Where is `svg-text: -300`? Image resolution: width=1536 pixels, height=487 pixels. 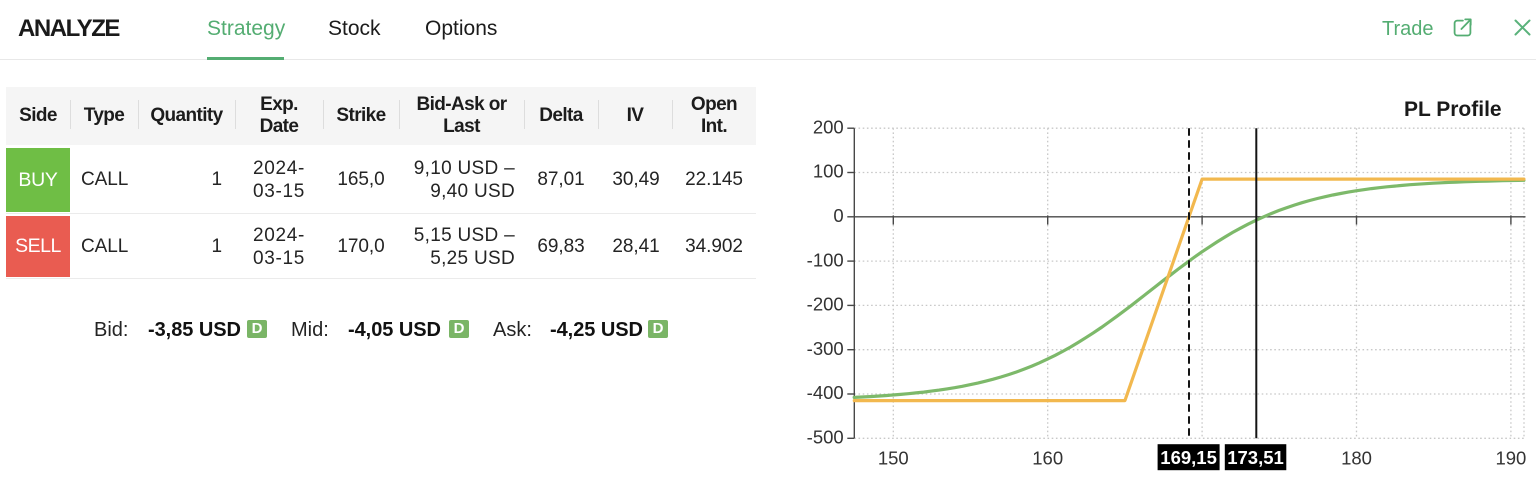 svg-text: -300 is located at coordinates (825, 348).